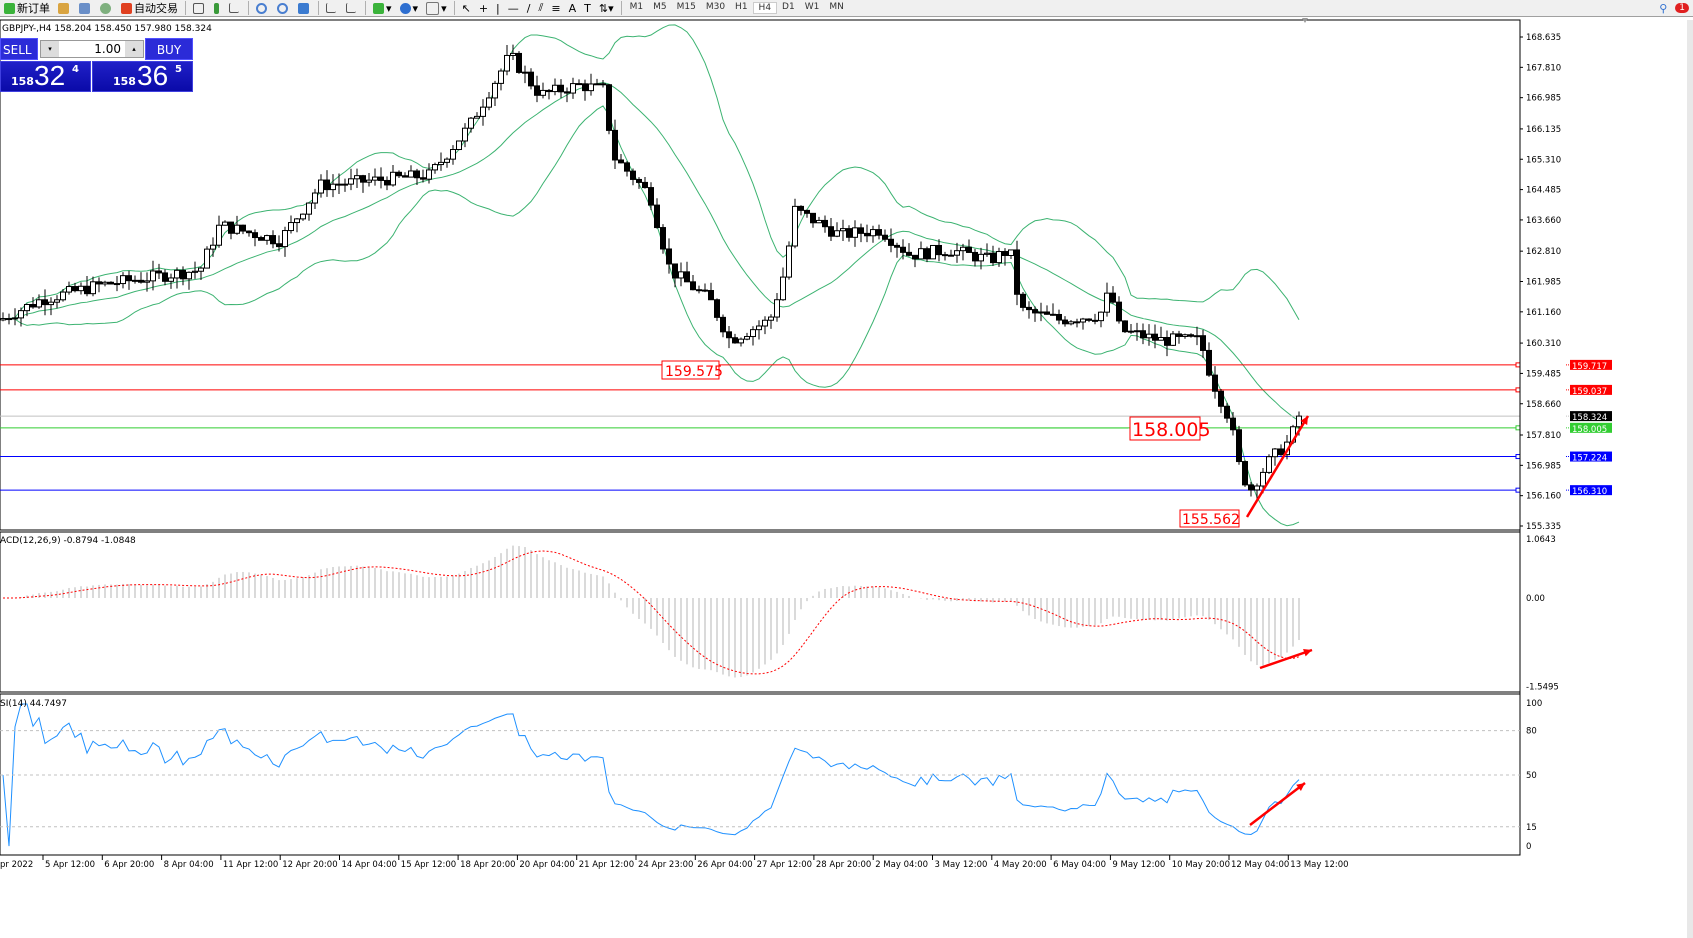 The image size is (1693, 938). What do you see at coordinates (142, 76) in the screenshot?
I see `buy-price-button: 158 36 5` at bounding box center [142, 76].